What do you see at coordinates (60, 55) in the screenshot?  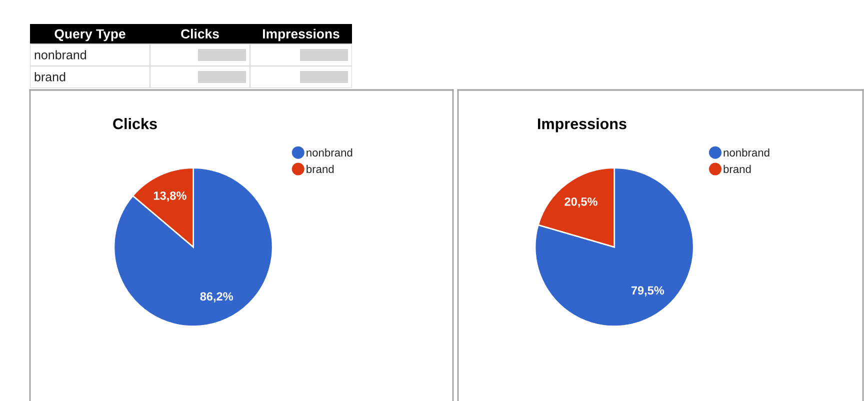 I see `text: nonbrand` at bounding box center [60, 55].